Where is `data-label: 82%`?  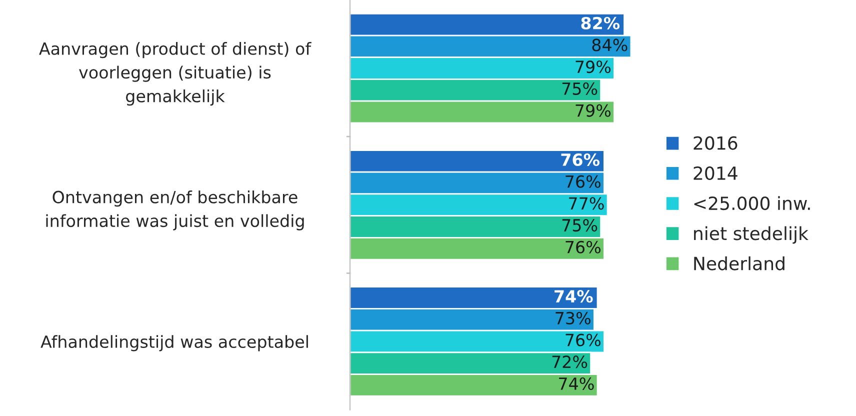
data-label: 82% is located at coordinates (600, 23).